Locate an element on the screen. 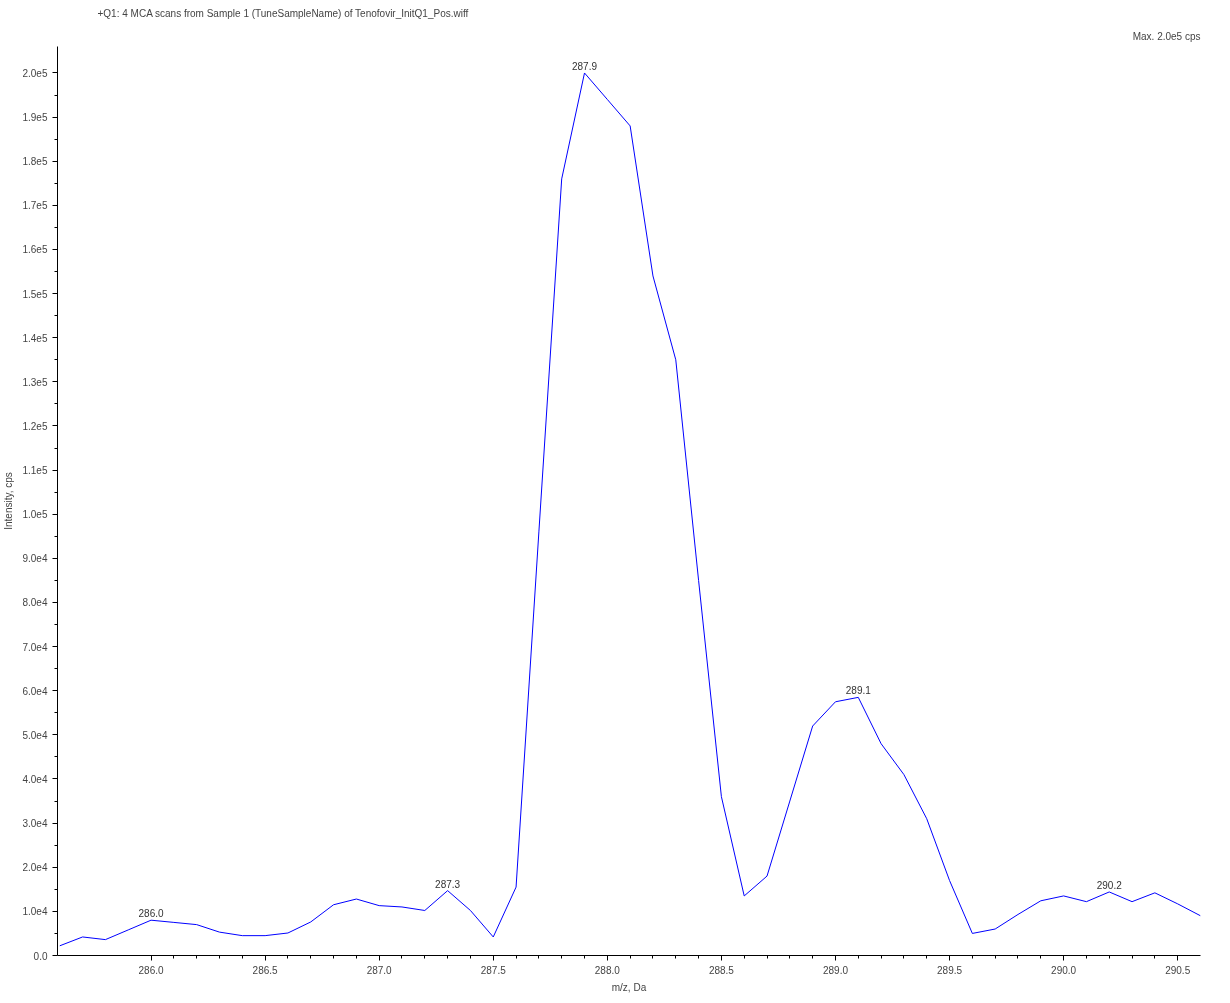  x-tick-label: 290.5 is located at coordinates (1178, 970).